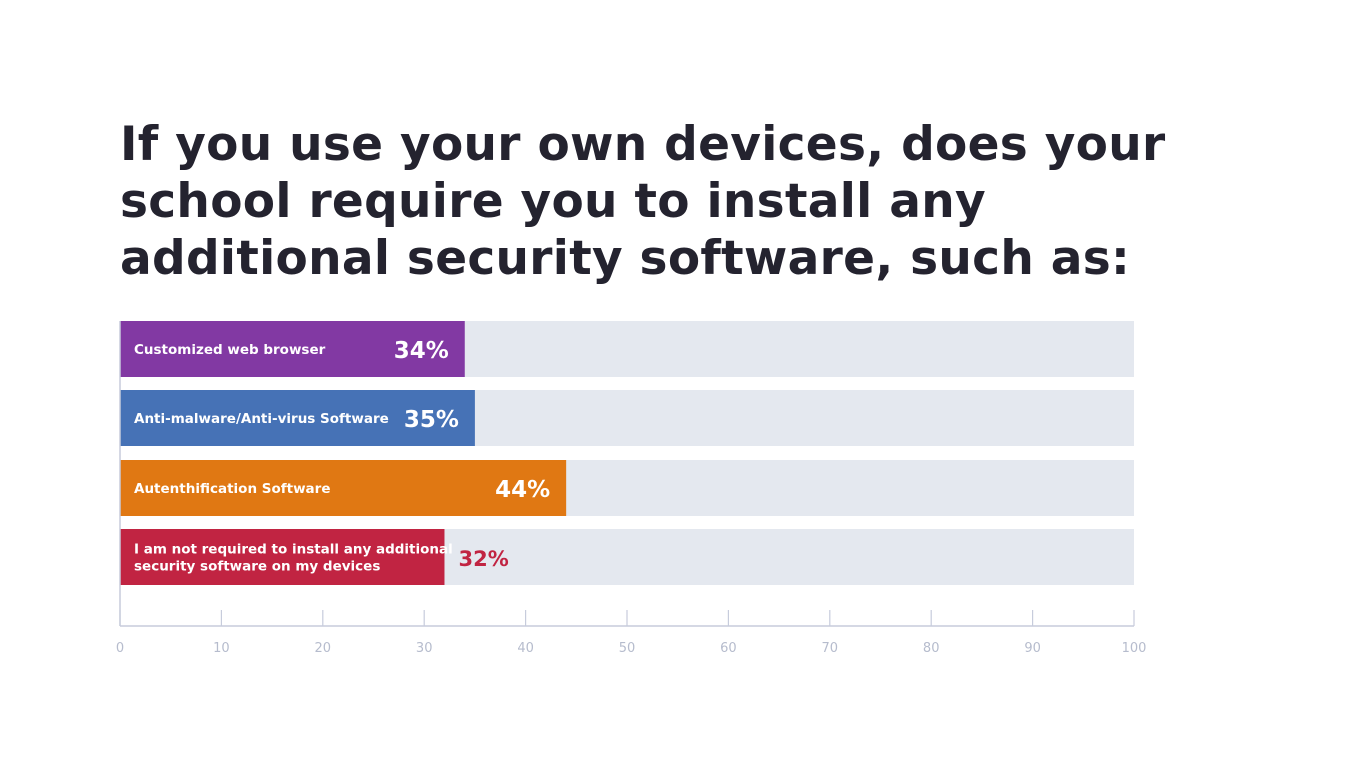 The image size is (1366, 768). What do you see at coordinates (230, 350) in the screenshot?
I see `category-label: Customized web browser` at bounding box center [230, 350].